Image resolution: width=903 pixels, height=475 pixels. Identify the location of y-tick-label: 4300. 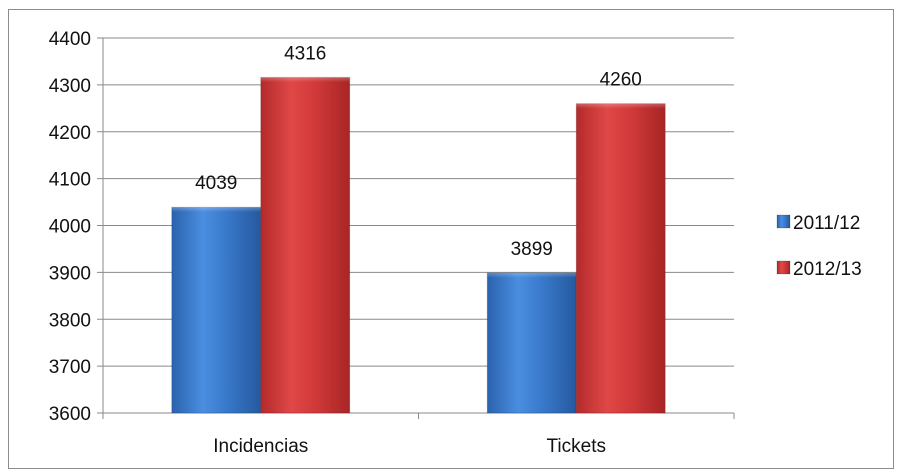
(70, 86).